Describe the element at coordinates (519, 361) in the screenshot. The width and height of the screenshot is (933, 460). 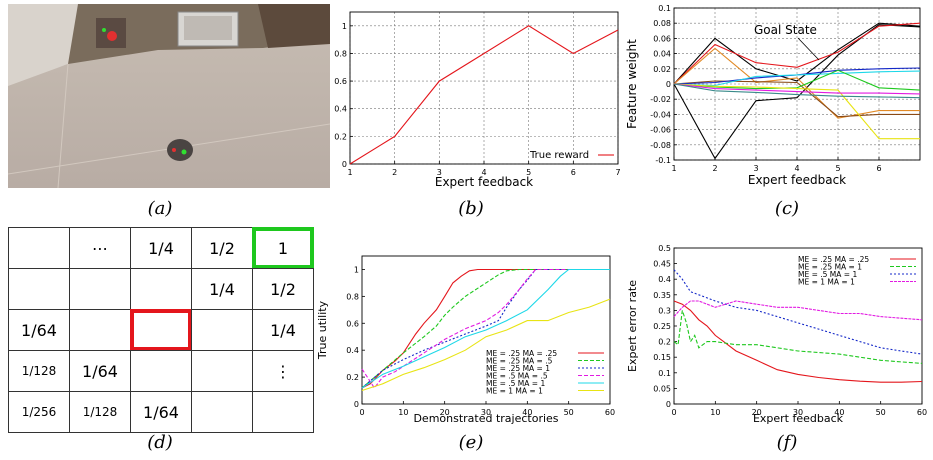
I see `legend-label: ME = .25 MA = .5` at that location.